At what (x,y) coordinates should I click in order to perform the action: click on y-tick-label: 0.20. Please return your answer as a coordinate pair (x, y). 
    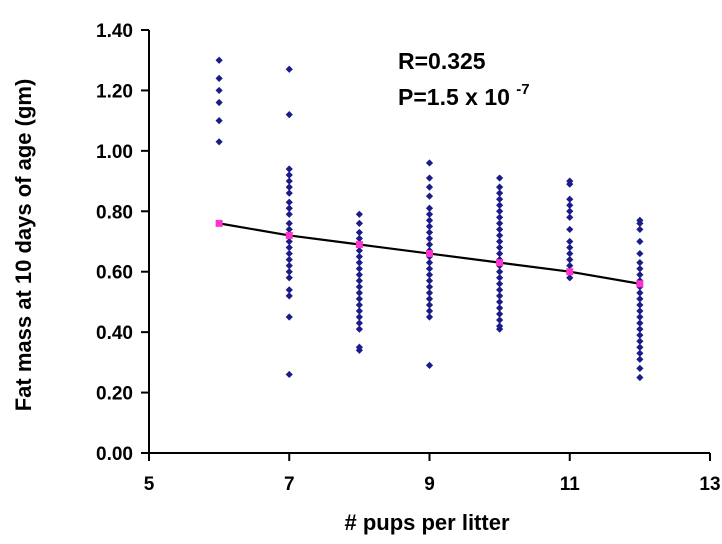
    Looking at the image, I should click on (114, 394).